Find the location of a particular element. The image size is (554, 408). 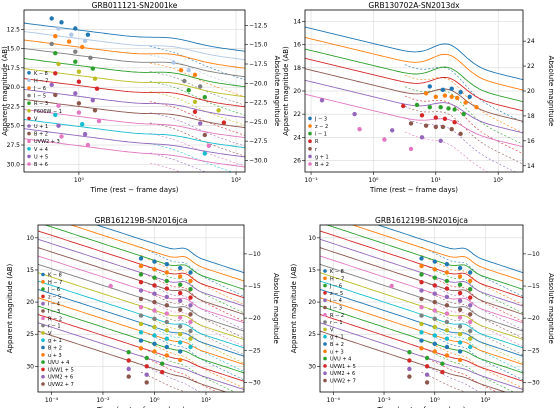

y2-tick-label: −30.0 is located at coordinates (258, 160).